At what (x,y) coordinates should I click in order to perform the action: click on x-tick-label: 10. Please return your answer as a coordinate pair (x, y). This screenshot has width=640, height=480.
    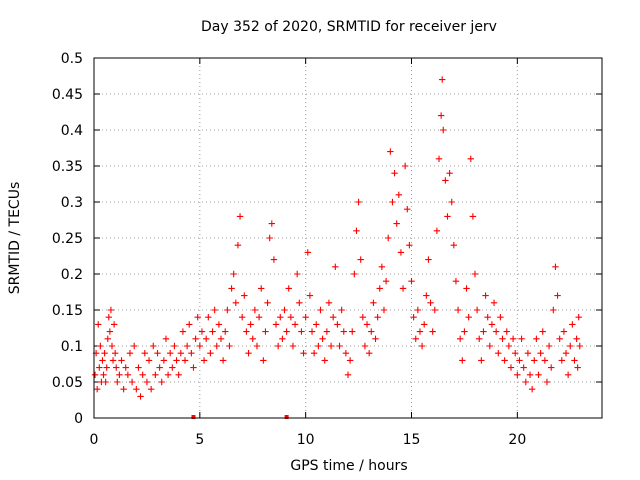
    Looking at the image, I should click on (306, 440).